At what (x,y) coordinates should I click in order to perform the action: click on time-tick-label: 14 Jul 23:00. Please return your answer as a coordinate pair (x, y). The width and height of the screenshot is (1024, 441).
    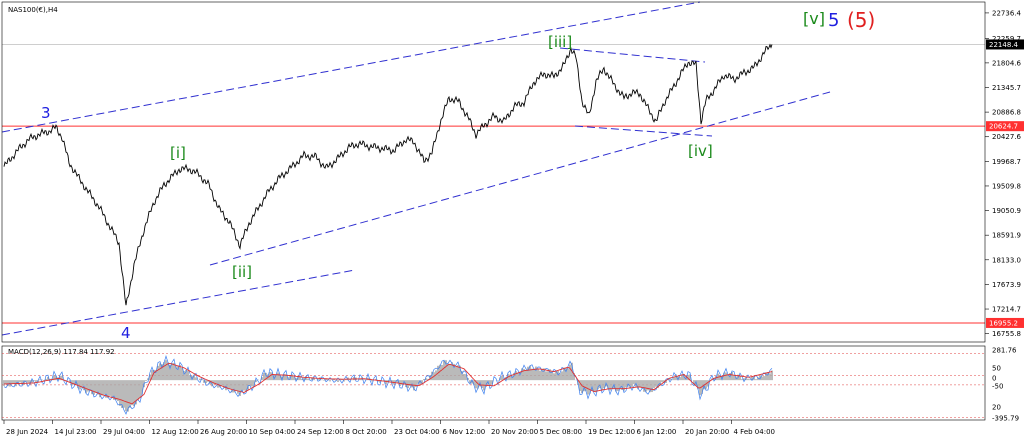
    Looking at the image, I should click on (76, 432).